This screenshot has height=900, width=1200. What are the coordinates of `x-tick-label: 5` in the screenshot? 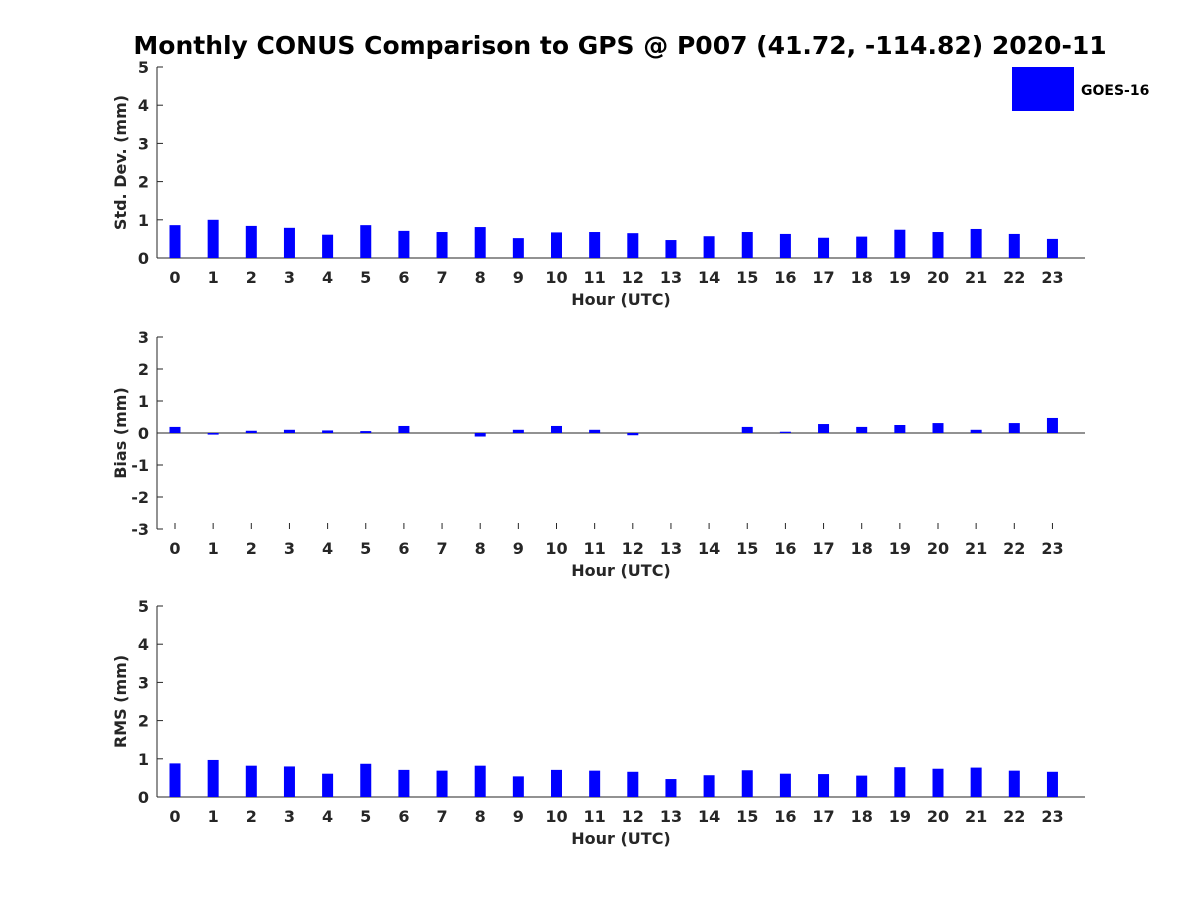 It's located at (365, 277).